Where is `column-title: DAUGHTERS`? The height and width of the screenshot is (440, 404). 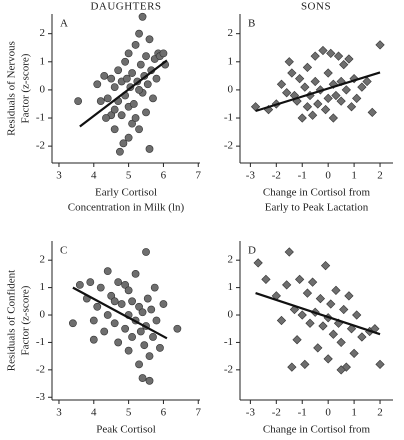 column-title: DAUGHTERS is located at coordinates (125, 7).